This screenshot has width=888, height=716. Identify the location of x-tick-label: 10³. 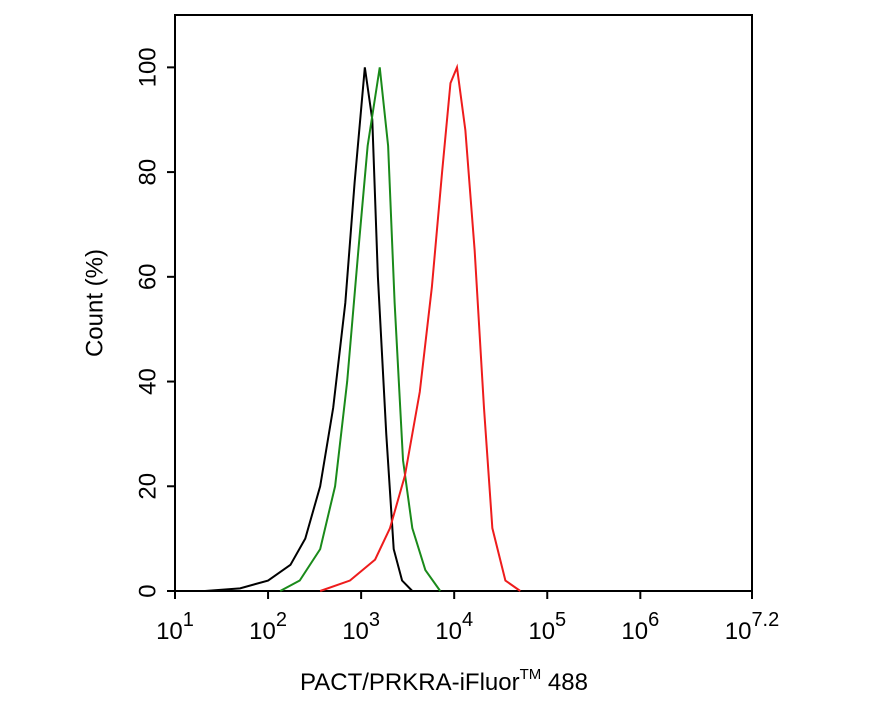
(361, 627).